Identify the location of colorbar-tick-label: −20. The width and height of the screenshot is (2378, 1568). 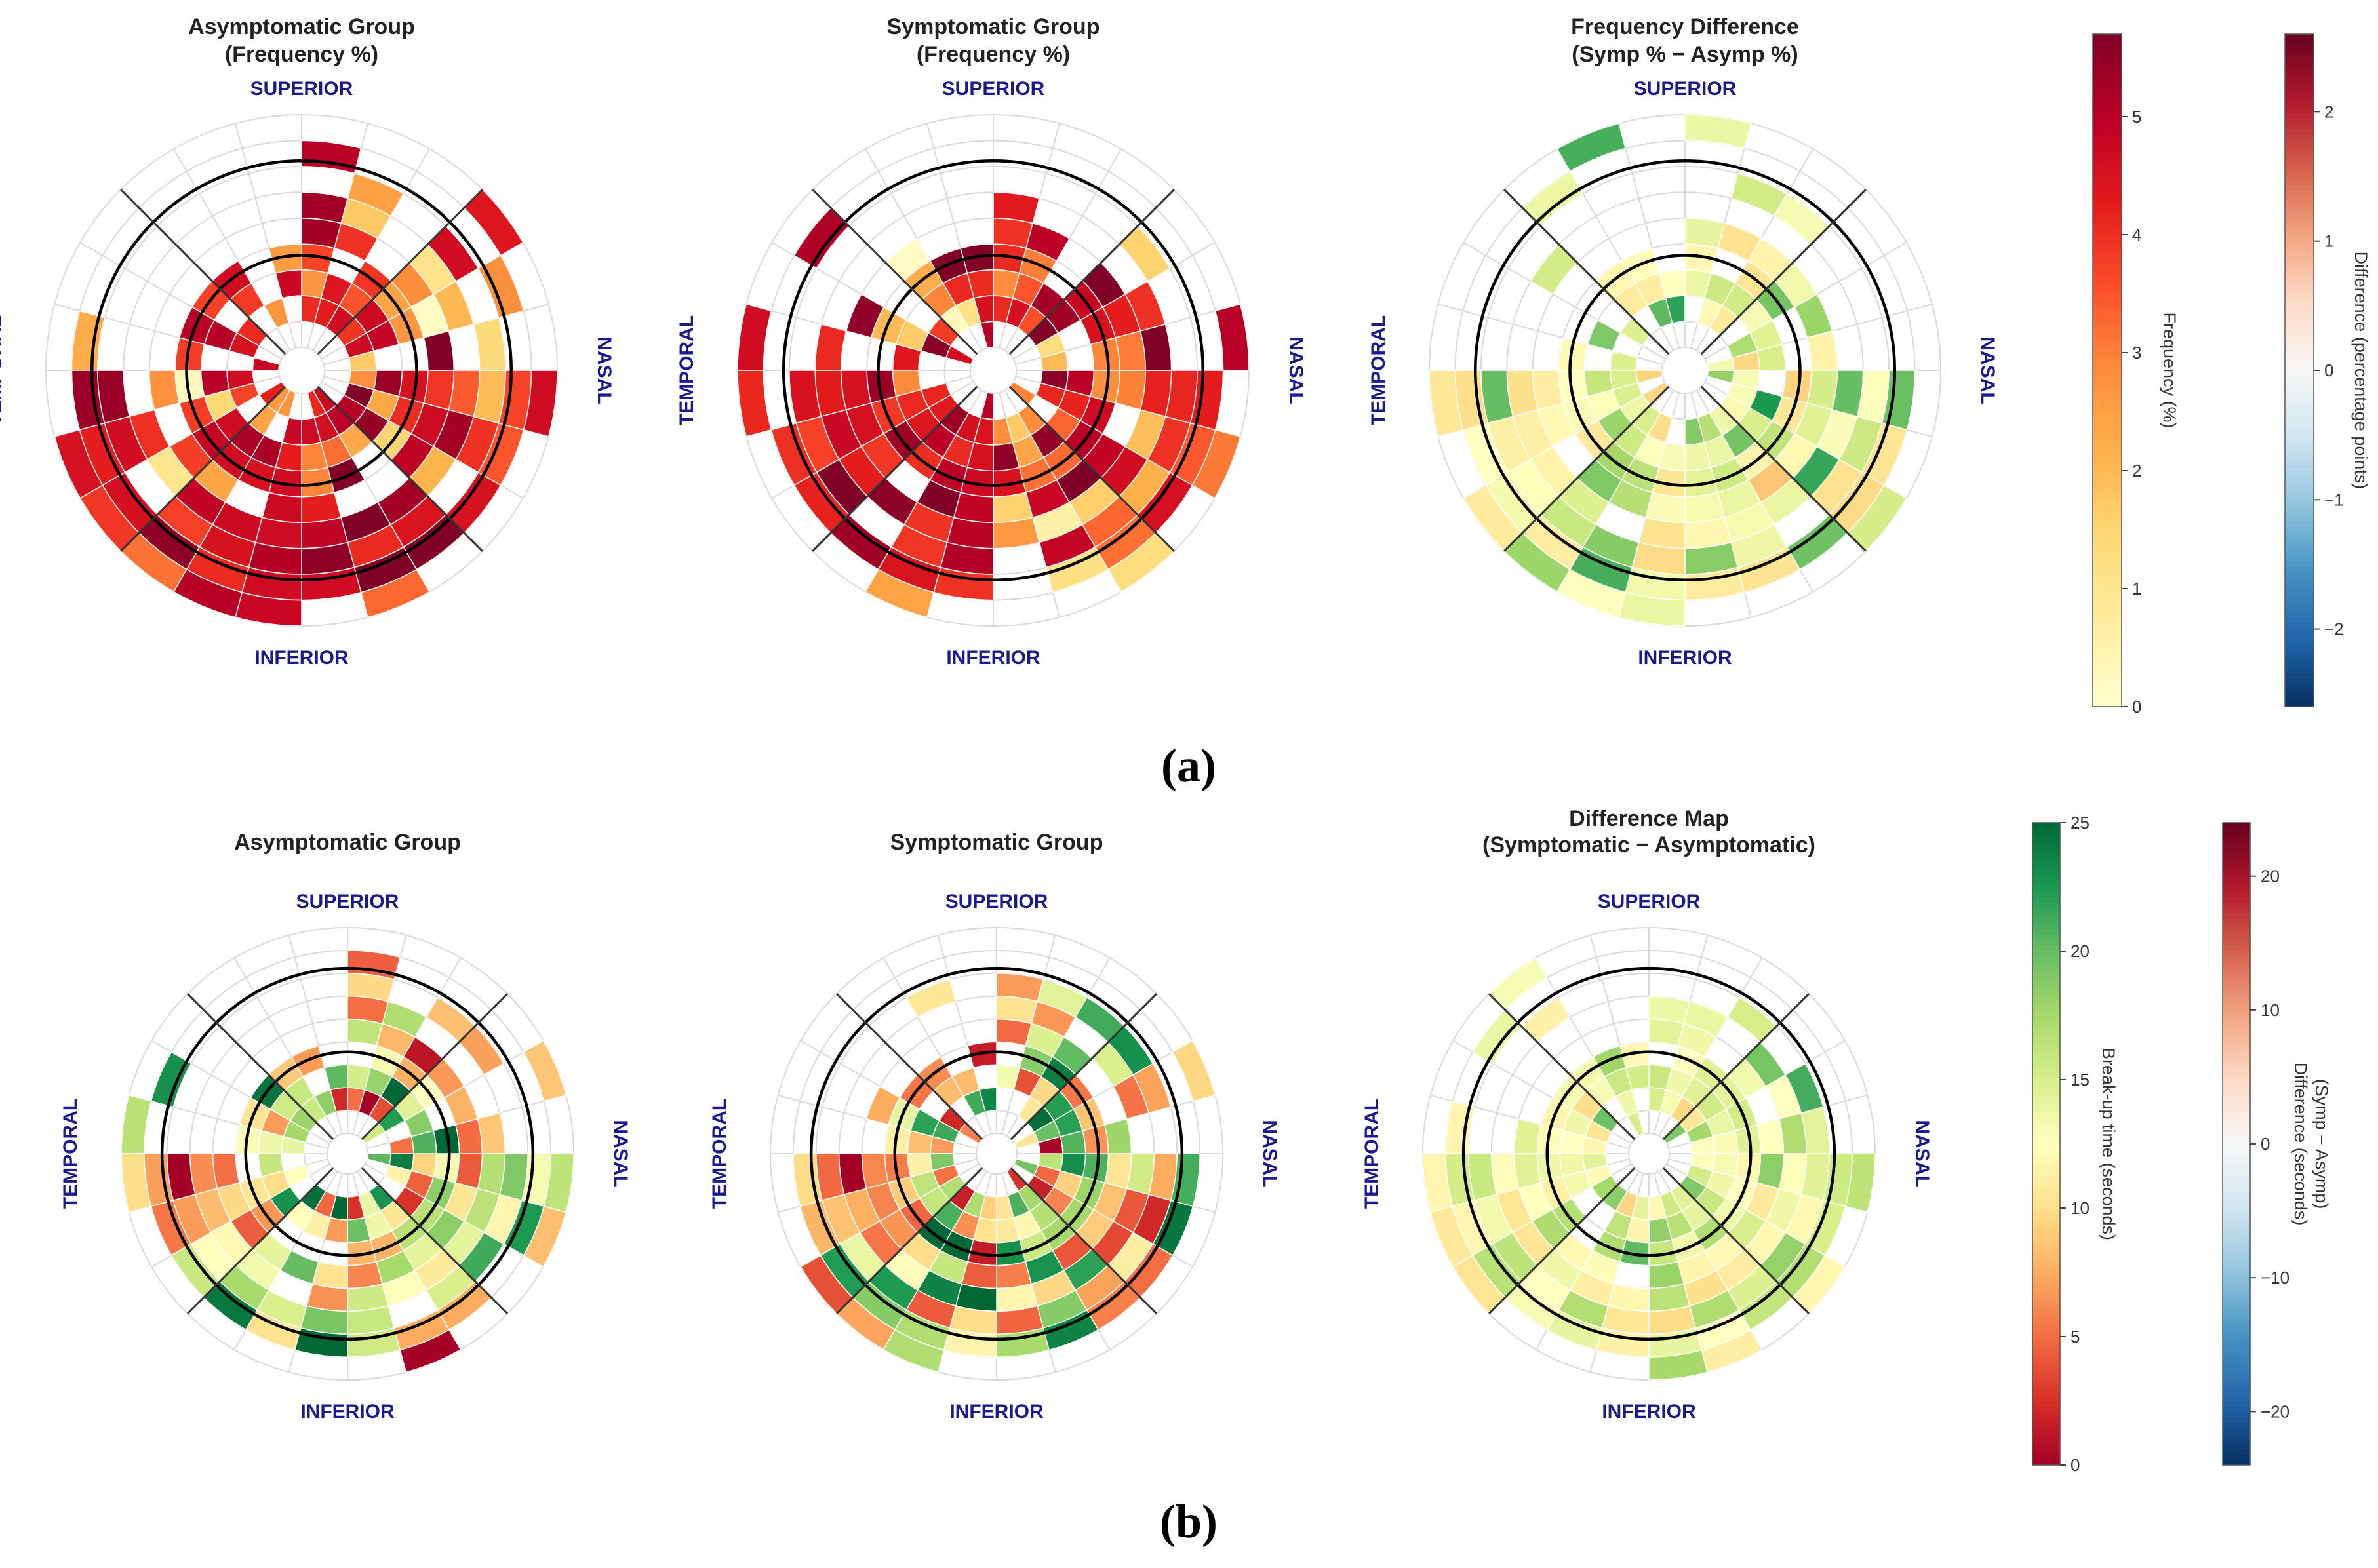
(2275, 1411).